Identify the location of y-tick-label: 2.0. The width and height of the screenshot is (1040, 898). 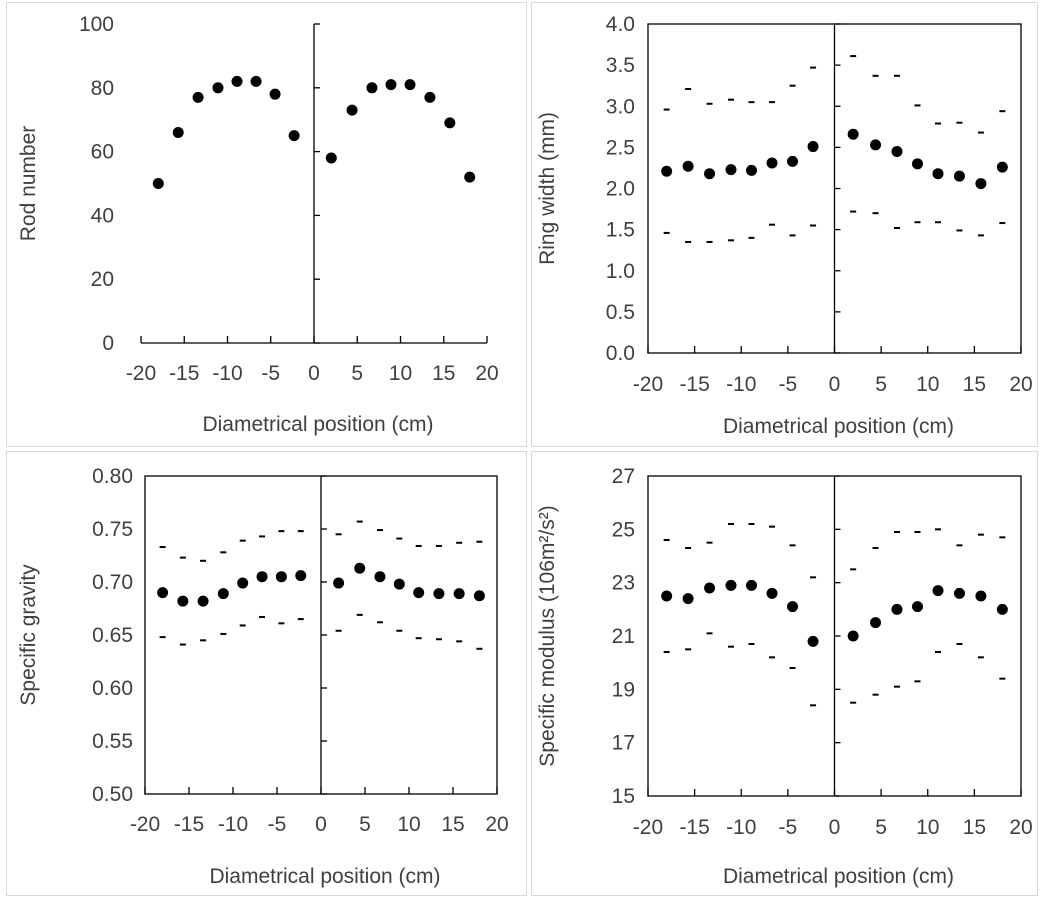
(620, 189).